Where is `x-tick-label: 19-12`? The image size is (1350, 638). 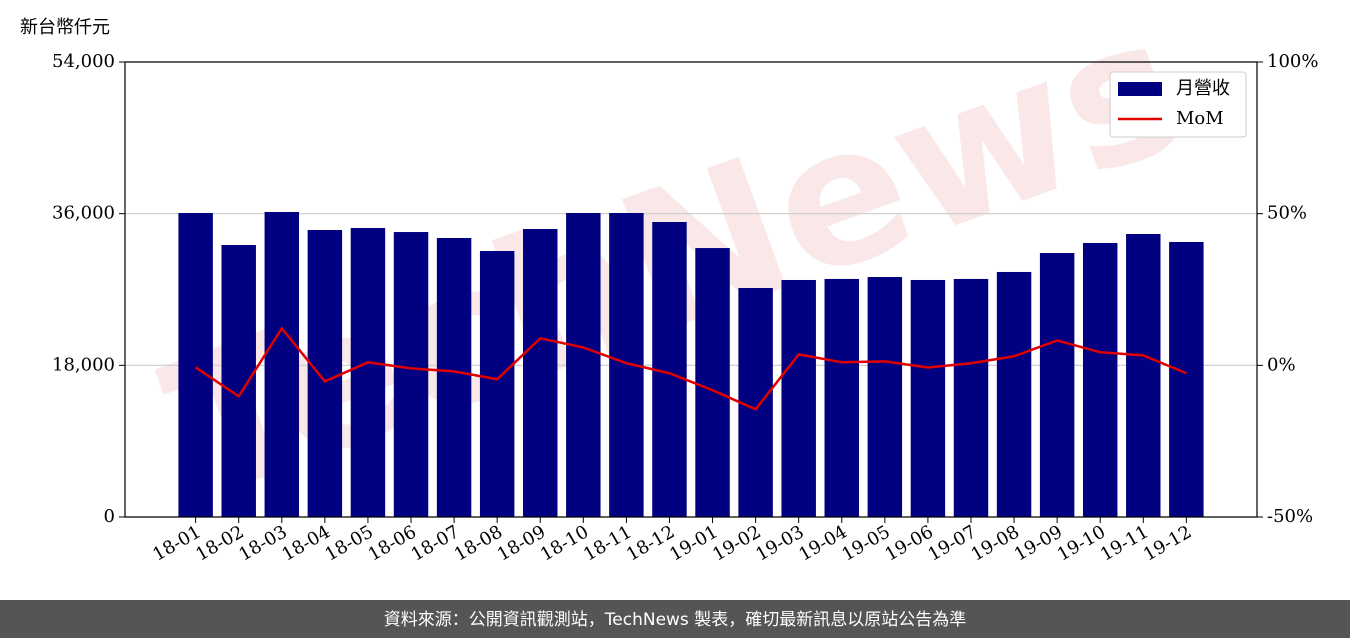
x-tick-label: 19-12 is located at coordinates (1167, 543).